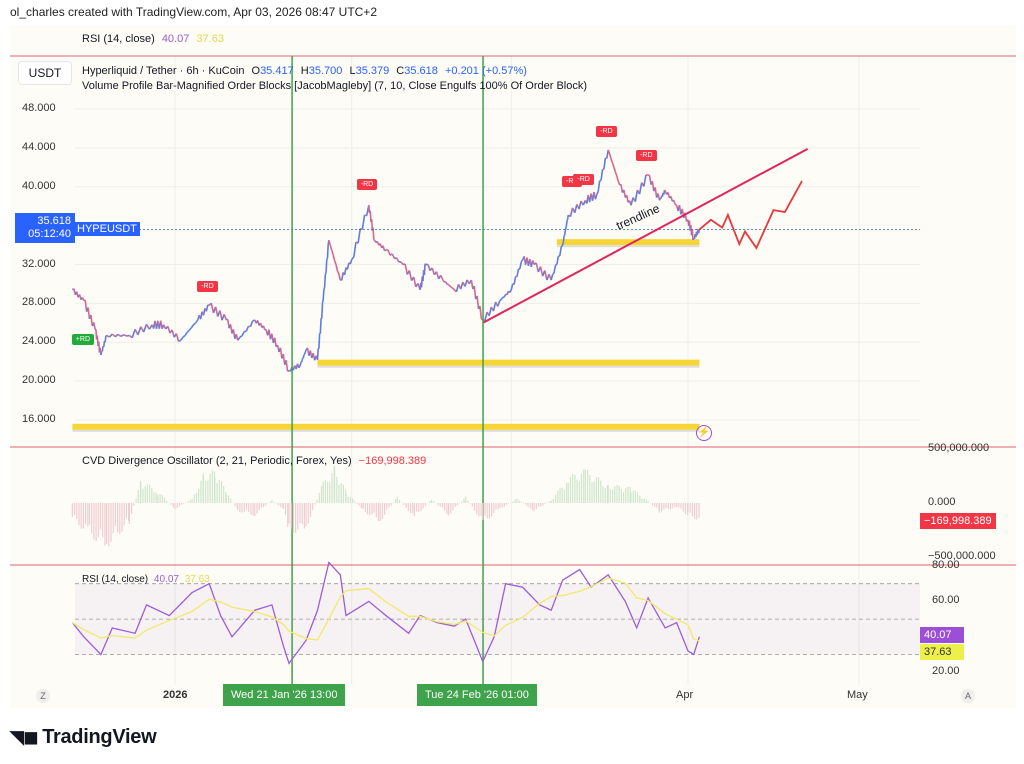 This screenshot has width=1024, height=764. What do you see at coordinates (704, 433) in the screenshot?
I see `lightning-icon: ⚡` at bounding box center [704, 433].